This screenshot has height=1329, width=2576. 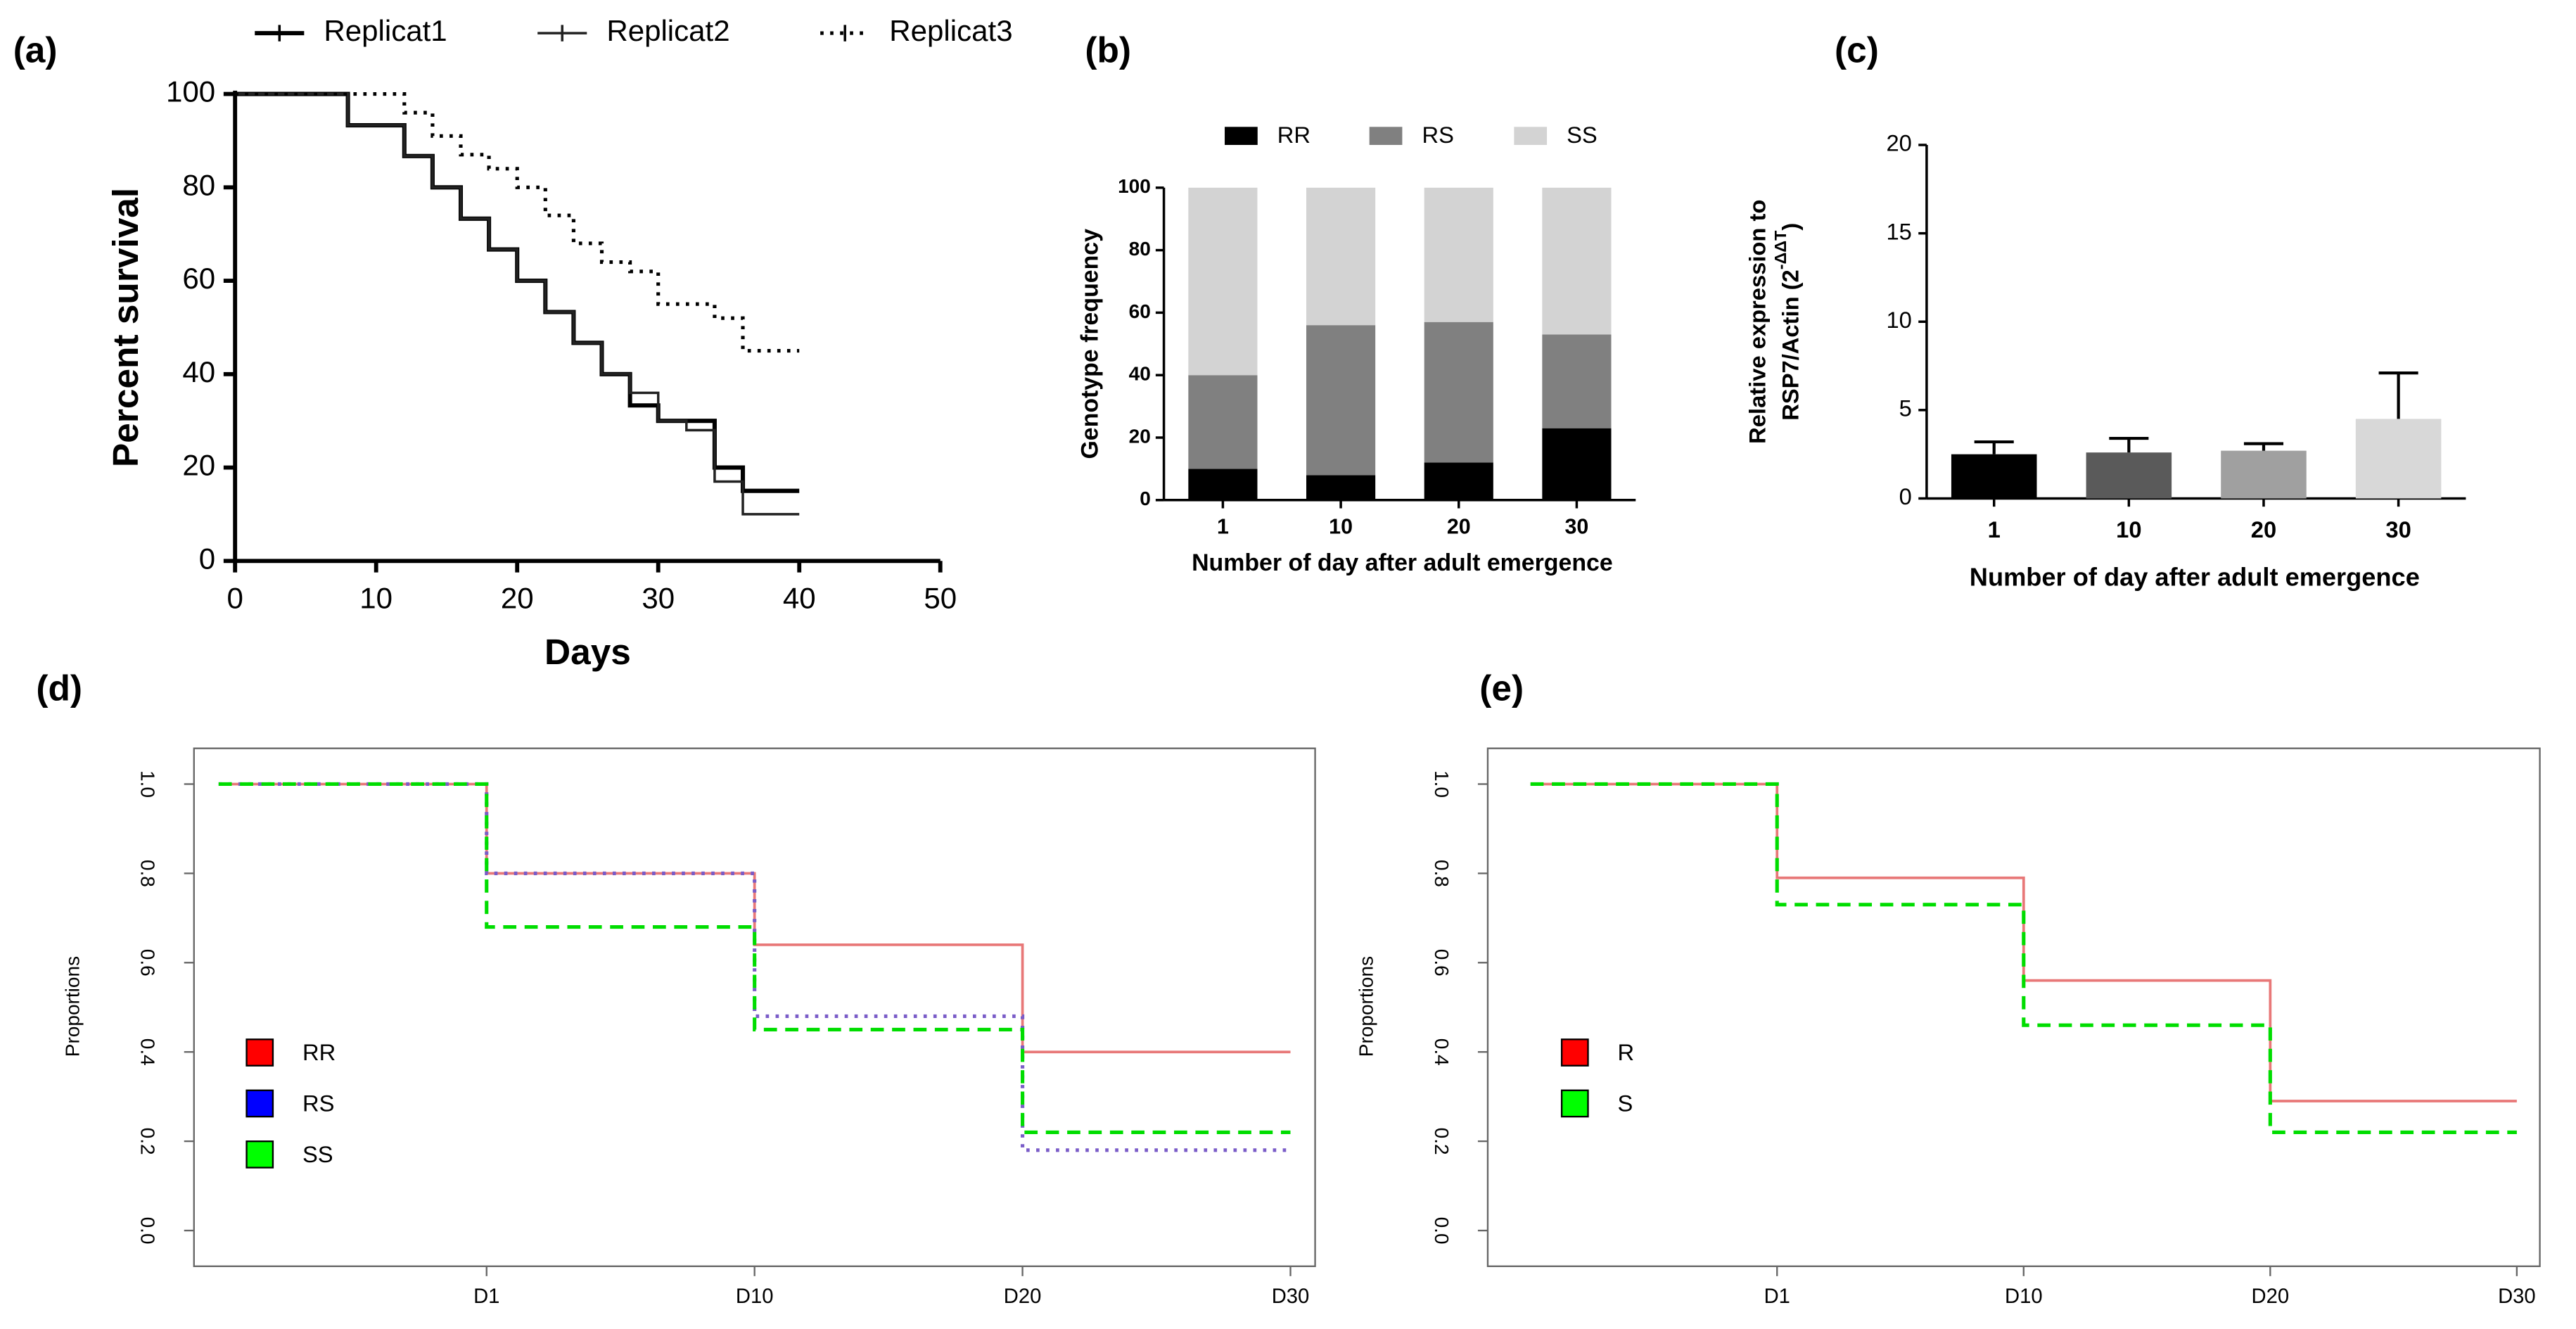 I want to click on x-tick-label: 50, so click(x=940, y=597).